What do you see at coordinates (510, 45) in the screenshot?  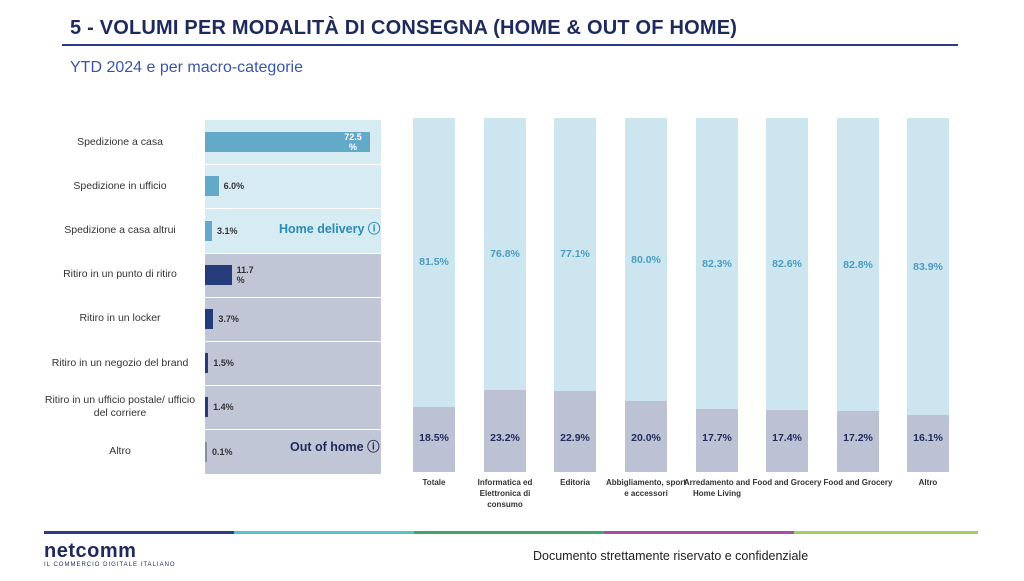 I see `title-divider` at bounding box center [510, 45].